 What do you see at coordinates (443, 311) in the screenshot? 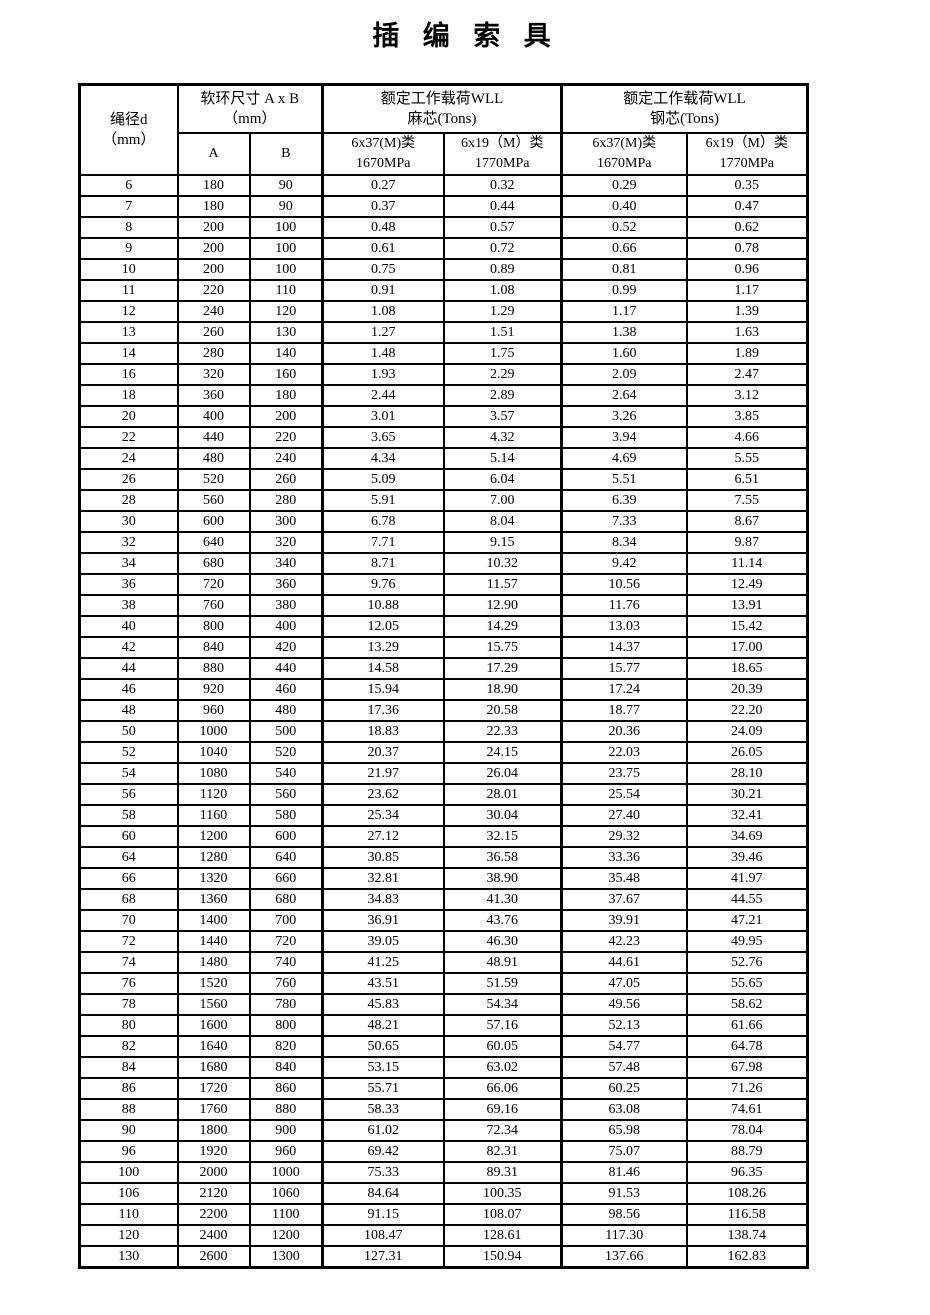
I see `table-row: 12 240 120 1.08 1.29 1.17 1.39` at bounding box center [443, 311].